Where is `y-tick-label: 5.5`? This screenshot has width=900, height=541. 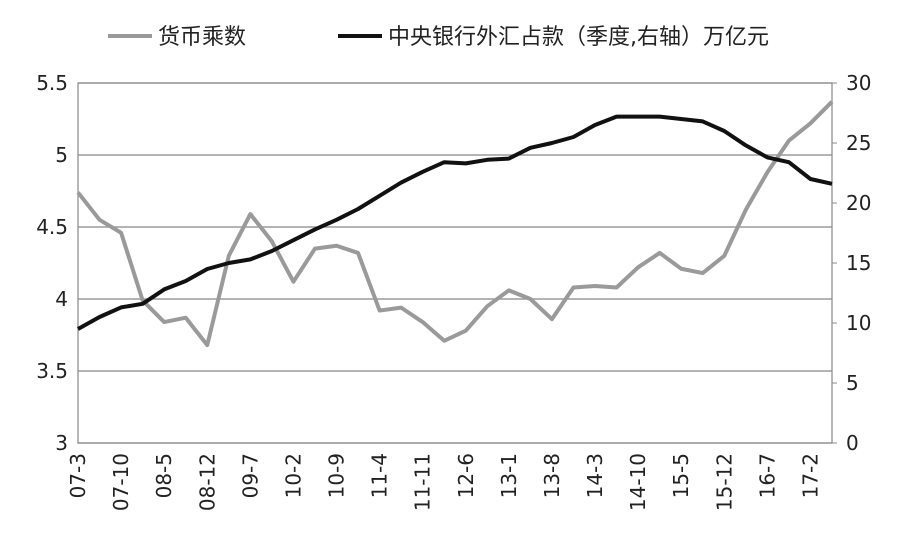 y-tick-label: 5.5 is located at coordinates (52, 83).